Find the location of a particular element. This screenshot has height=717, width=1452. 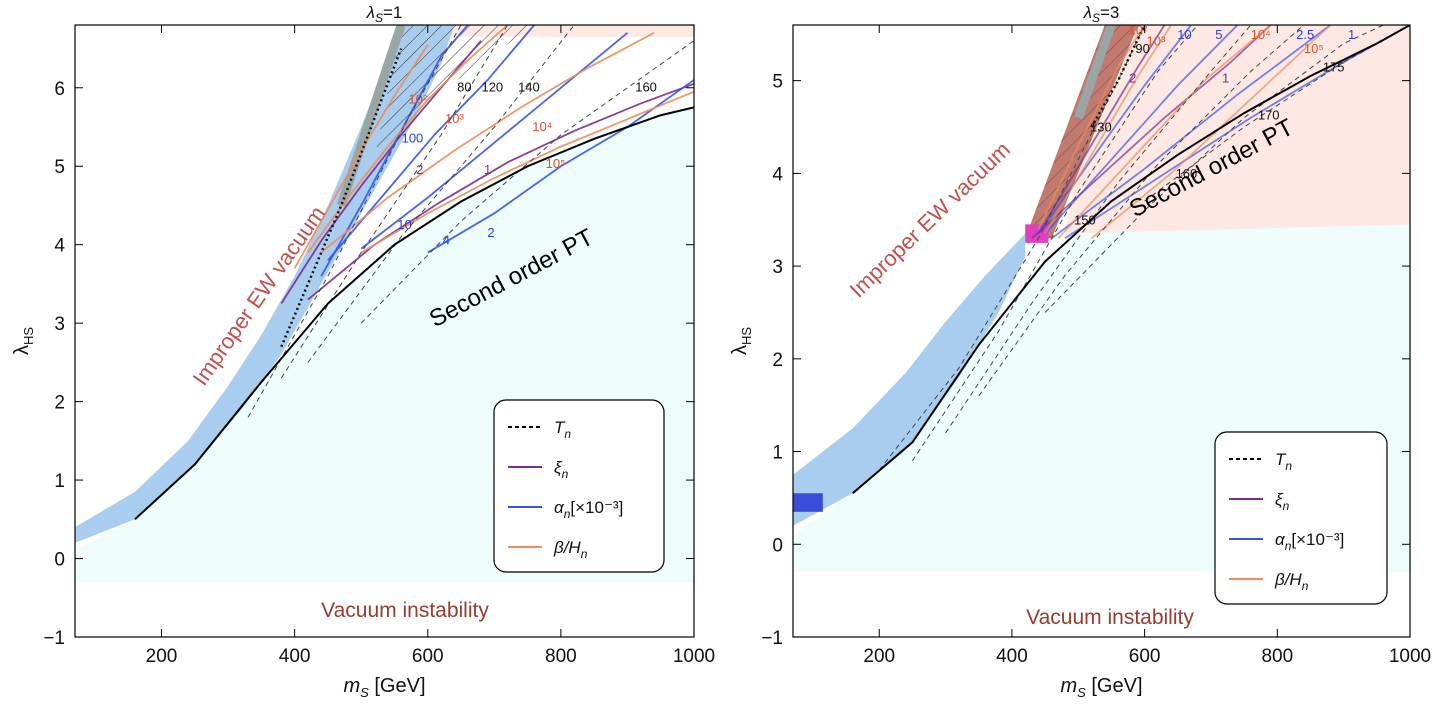

contour-label-alpha: 100 is located at coordinates (413, 138).